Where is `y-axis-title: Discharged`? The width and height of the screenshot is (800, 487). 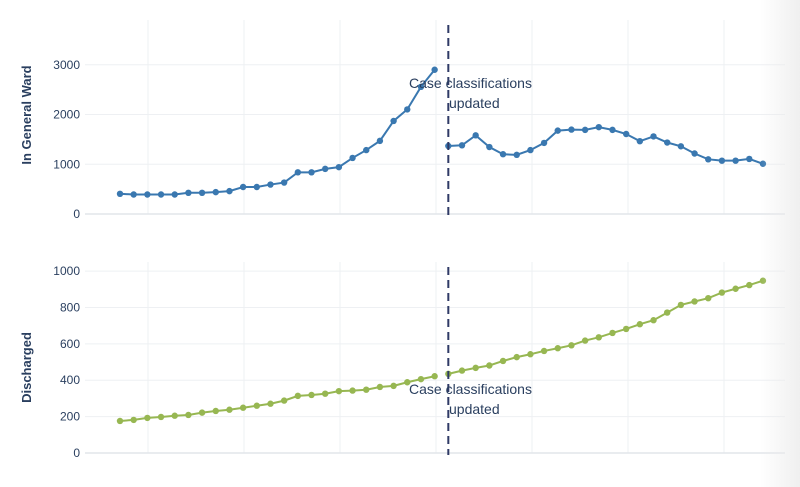 y-axis-title: Discharged is located at coordinates (26, 367).